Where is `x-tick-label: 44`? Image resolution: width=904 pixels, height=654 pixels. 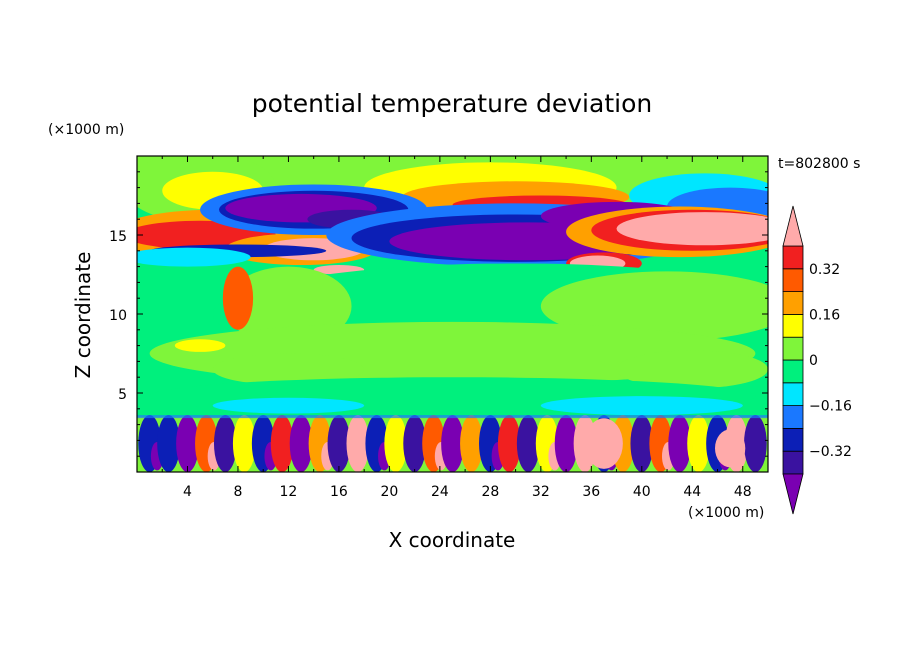 x-tick-label: 44 is located at coordinates (692, 492).